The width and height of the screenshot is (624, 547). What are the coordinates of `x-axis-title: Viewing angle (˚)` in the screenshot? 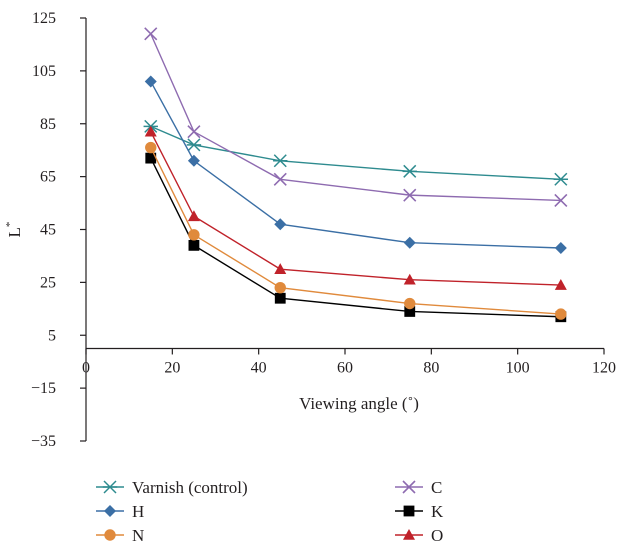 It's located at (359, 403).